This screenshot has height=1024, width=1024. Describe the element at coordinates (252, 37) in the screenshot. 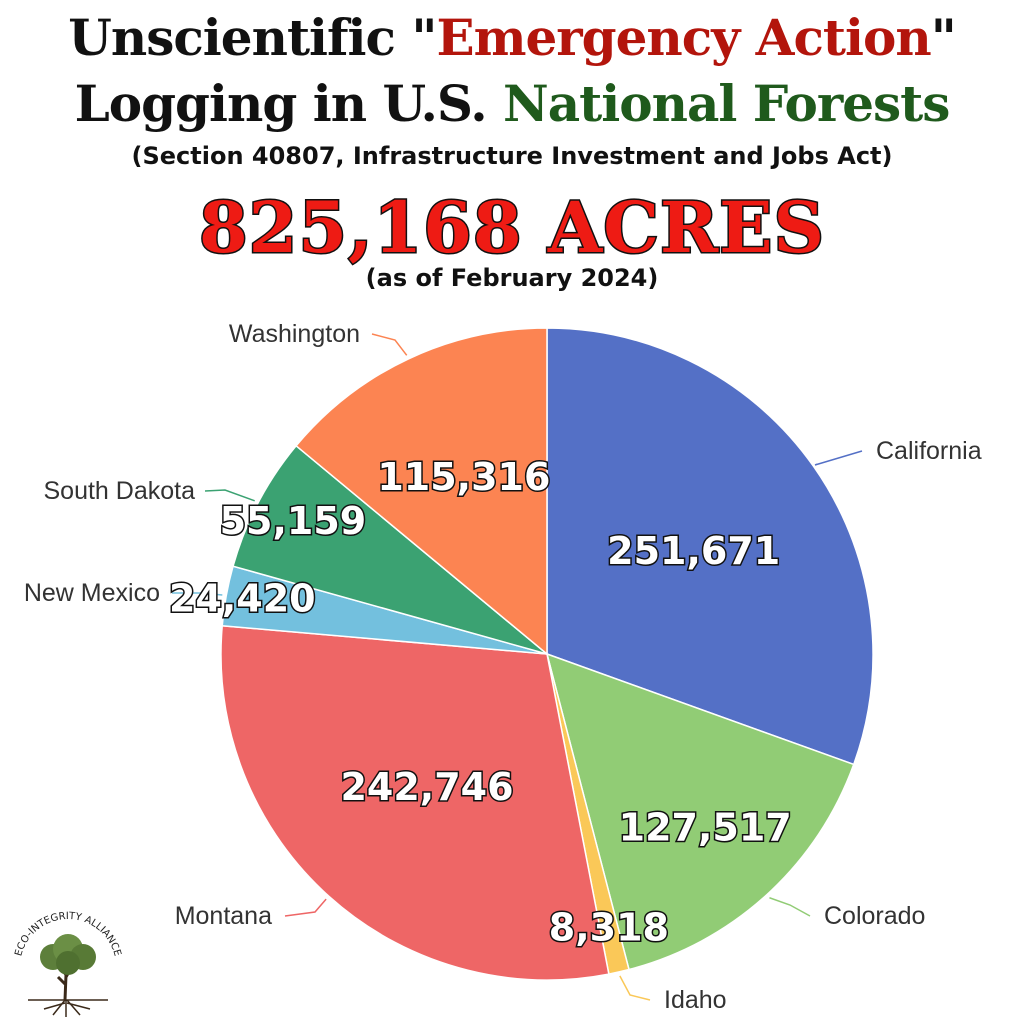

I see `title-text: Unscientific "` at that location.